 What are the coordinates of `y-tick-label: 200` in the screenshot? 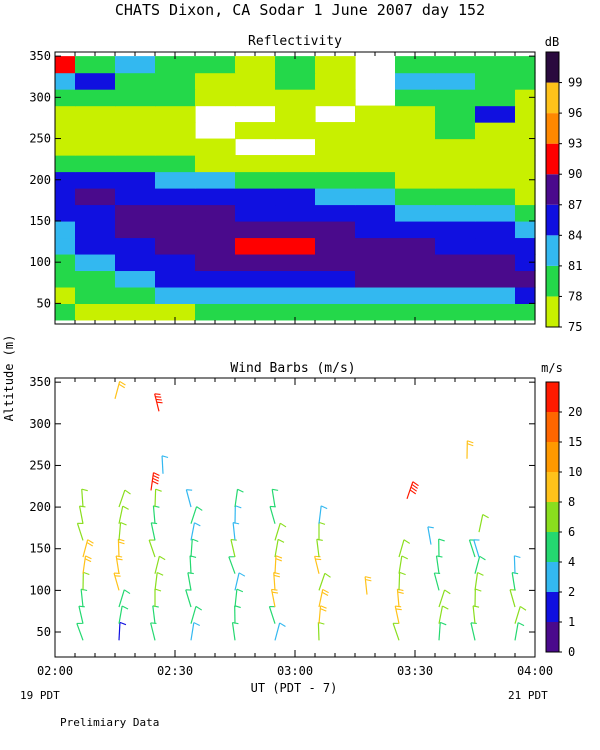 It's located at (40, 180).